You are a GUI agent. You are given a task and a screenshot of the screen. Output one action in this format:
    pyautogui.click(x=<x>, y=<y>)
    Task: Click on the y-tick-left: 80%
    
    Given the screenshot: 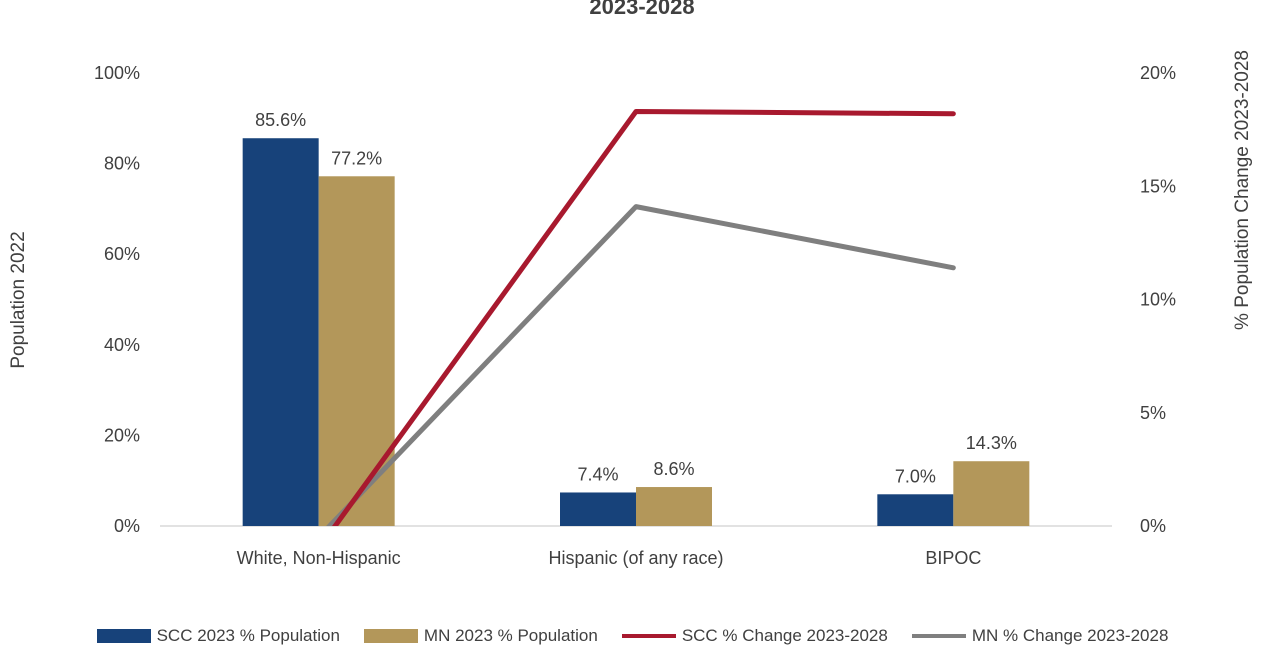 What is the action you would take?
    pyautogui.click(x=122, y=164)
    